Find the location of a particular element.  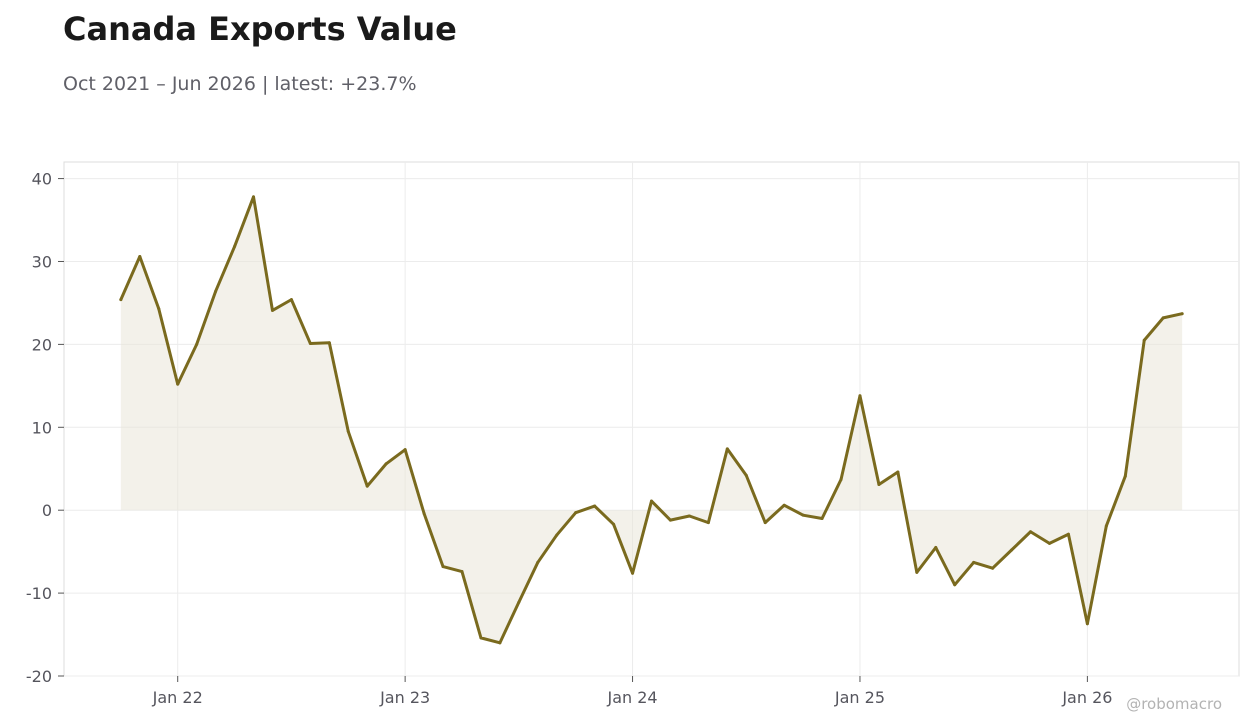

x-axis: Jan 22 Jan 23 Jan 24 Jan 25 Jan 26 is located at coordinates (632, 691).